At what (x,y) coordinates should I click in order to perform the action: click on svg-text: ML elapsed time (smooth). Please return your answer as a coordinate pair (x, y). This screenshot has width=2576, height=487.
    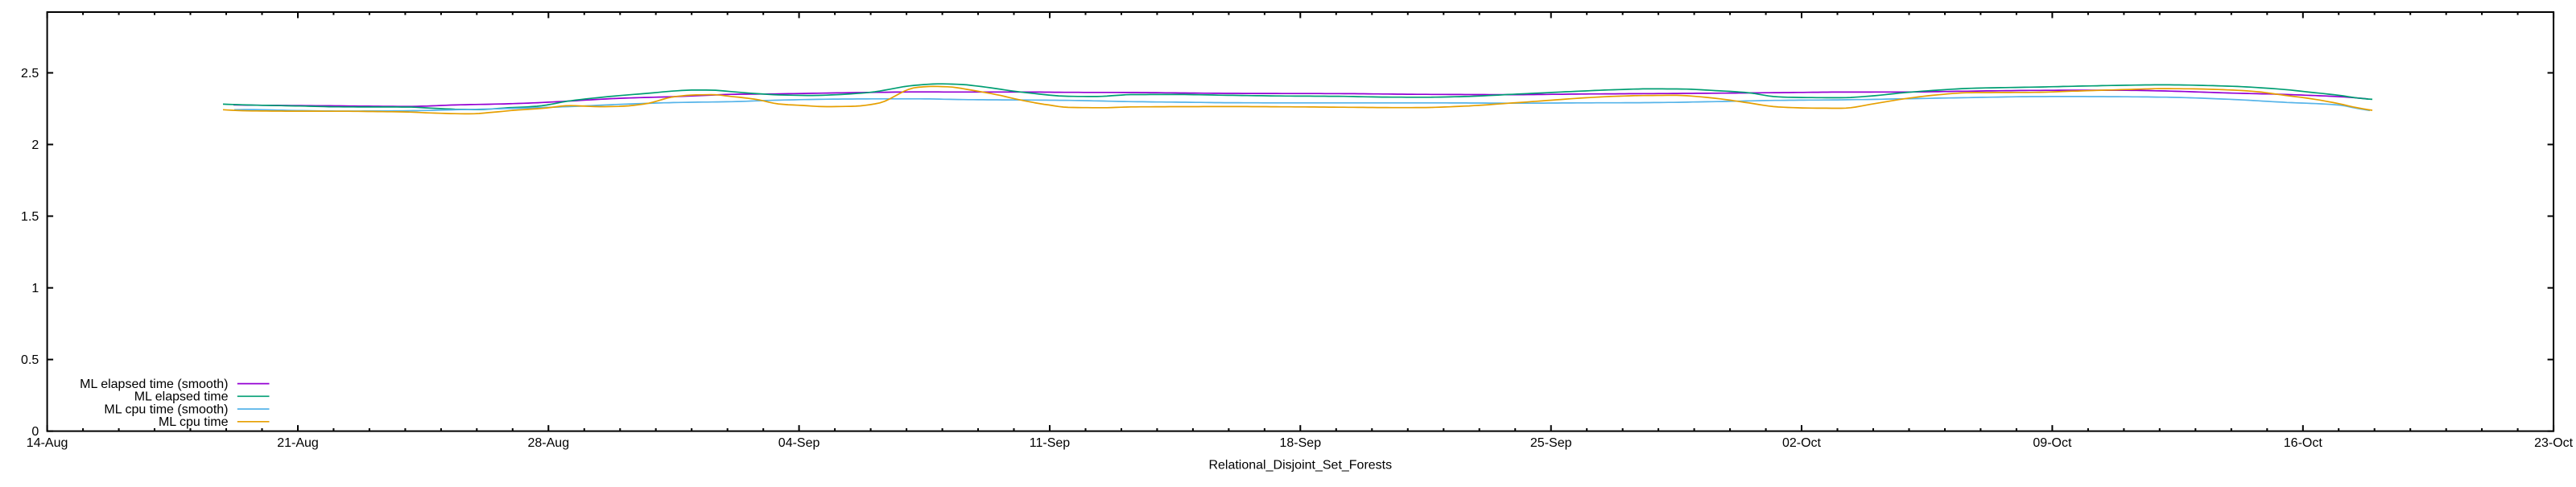
    Looking at the image, I should click on (154, 384).